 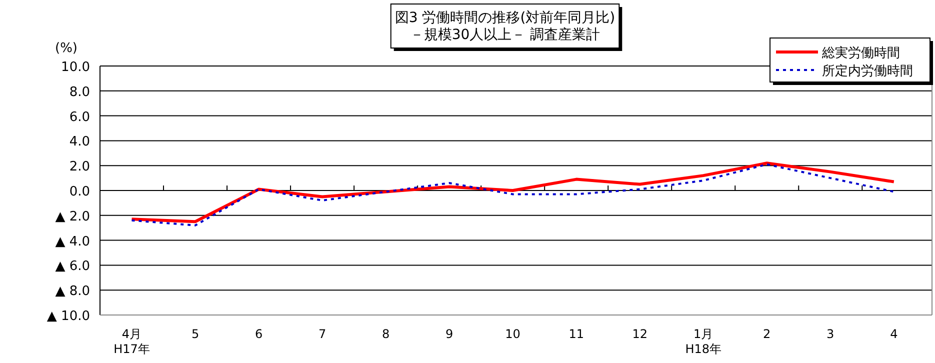 What do you see at coordinates (867, 71) in the screenshot?
I see `legend-label: 所定内労働時間` at bounding box center [867, 71].